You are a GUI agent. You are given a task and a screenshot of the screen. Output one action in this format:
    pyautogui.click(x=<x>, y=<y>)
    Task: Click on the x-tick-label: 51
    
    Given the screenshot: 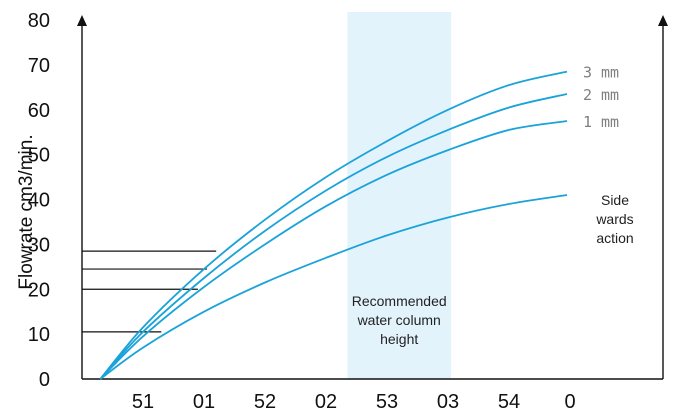 What is the action you would take?
    pyautogui.click(x=143, y=402)
    